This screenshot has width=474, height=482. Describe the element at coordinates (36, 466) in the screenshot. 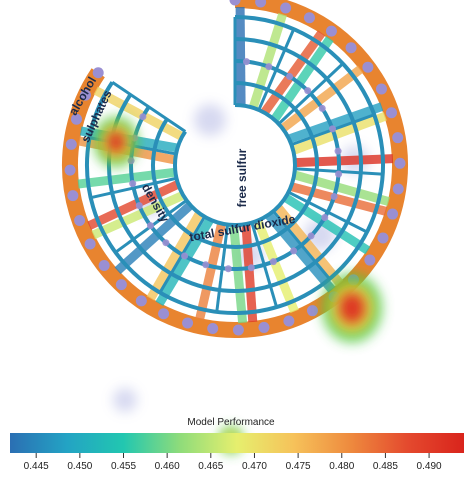

I see `colorbar-tick-label-0: 0.445` at that location.